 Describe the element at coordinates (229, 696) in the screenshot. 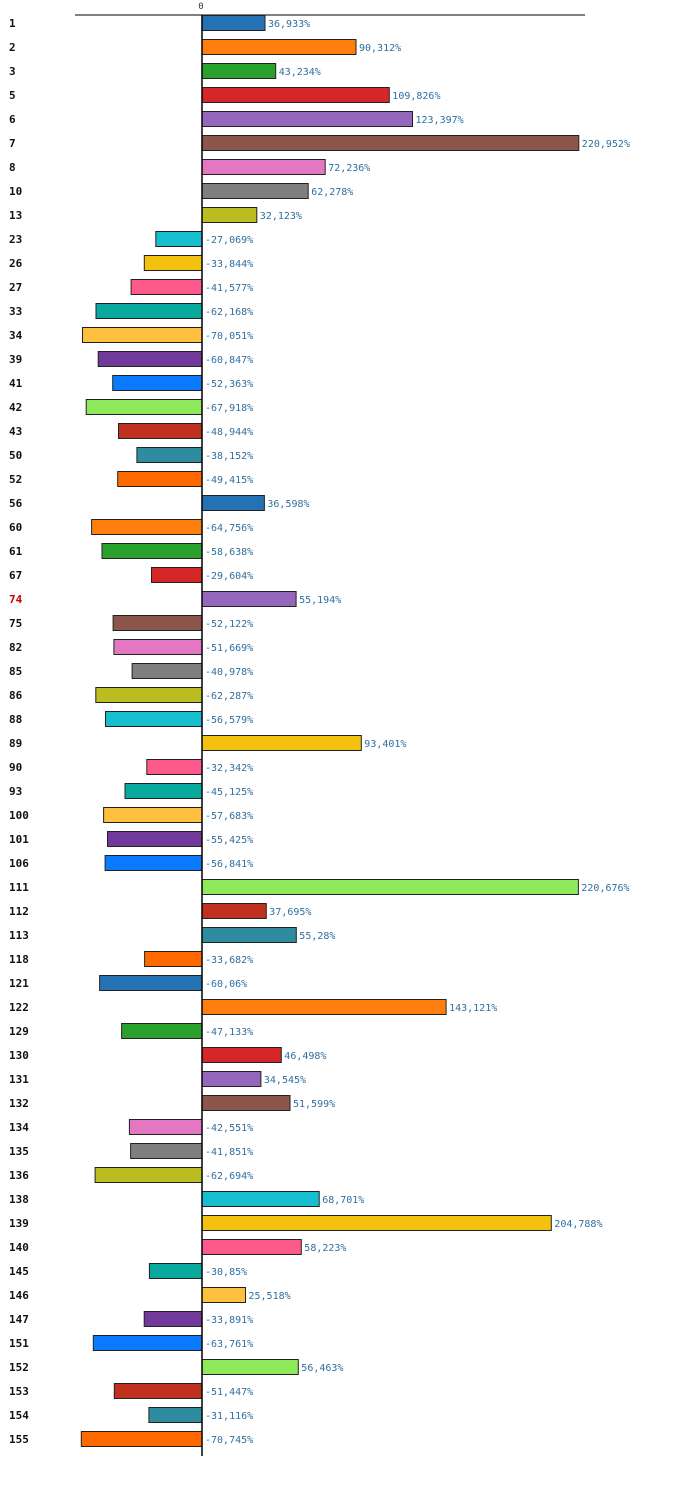

I see `value-label: -62,287%` at that location.